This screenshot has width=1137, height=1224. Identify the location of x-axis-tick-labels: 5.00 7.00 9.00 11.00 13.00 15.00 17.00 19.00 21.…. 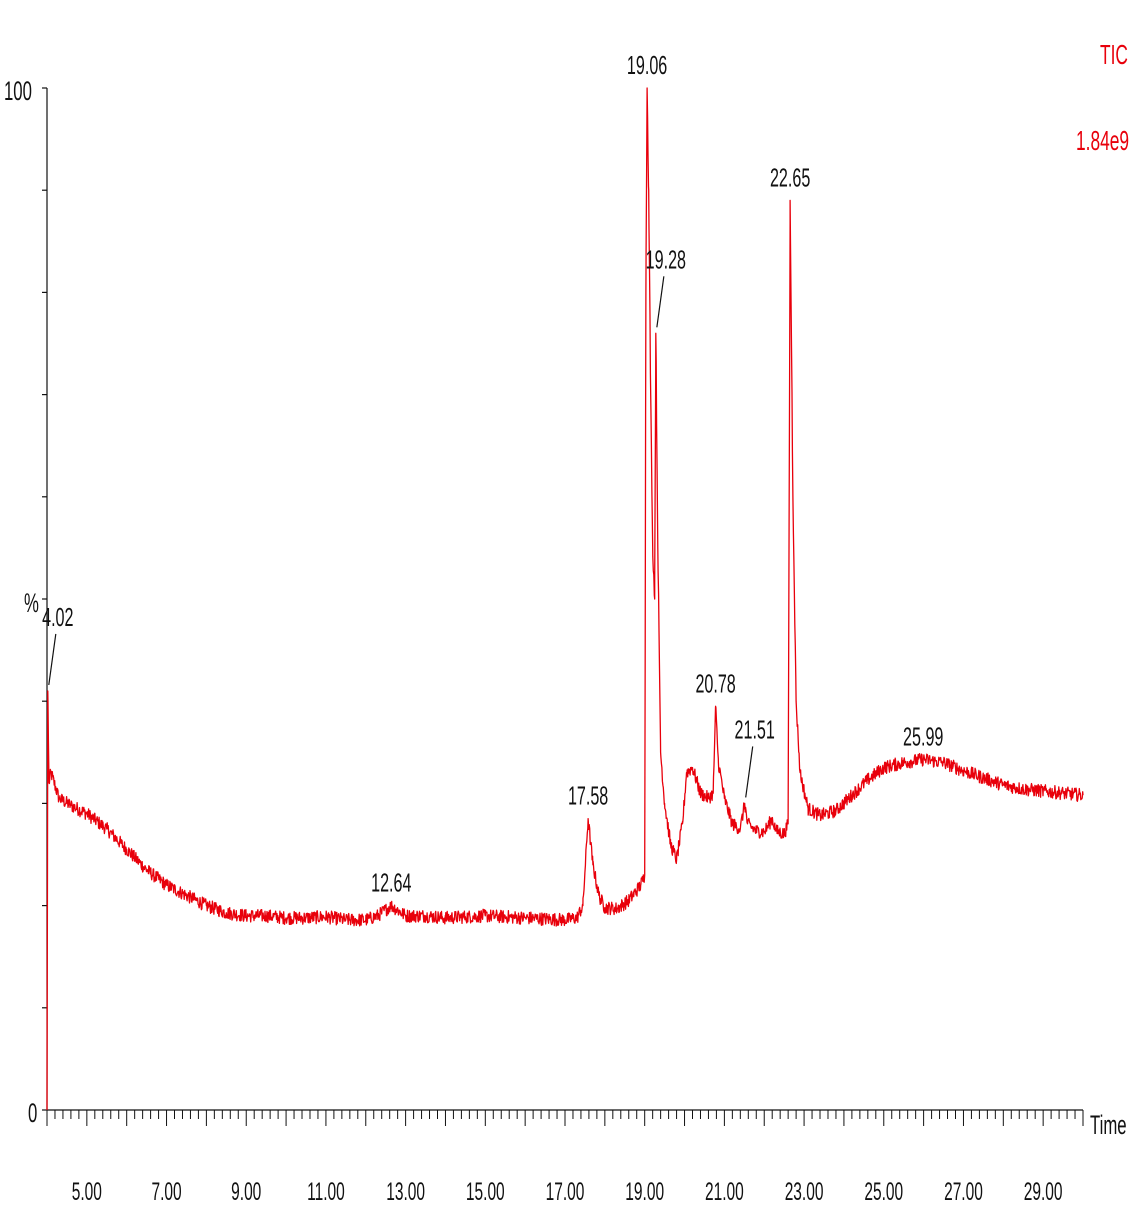
(567, 1192).